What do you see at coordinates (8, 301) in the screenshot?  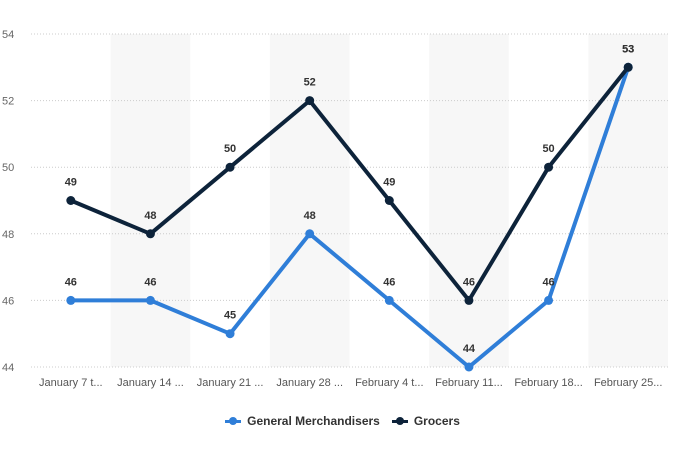 I see `y-tick-label: 46` at bounding box center [8, 301].